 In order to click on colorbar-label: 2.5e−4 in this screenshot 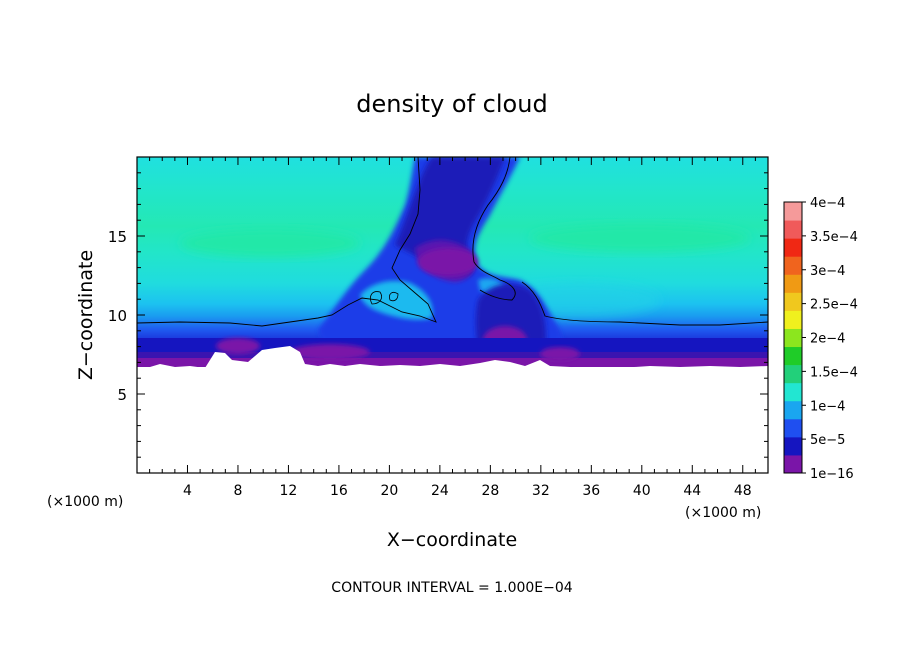, I will do `click(834, 305)`.